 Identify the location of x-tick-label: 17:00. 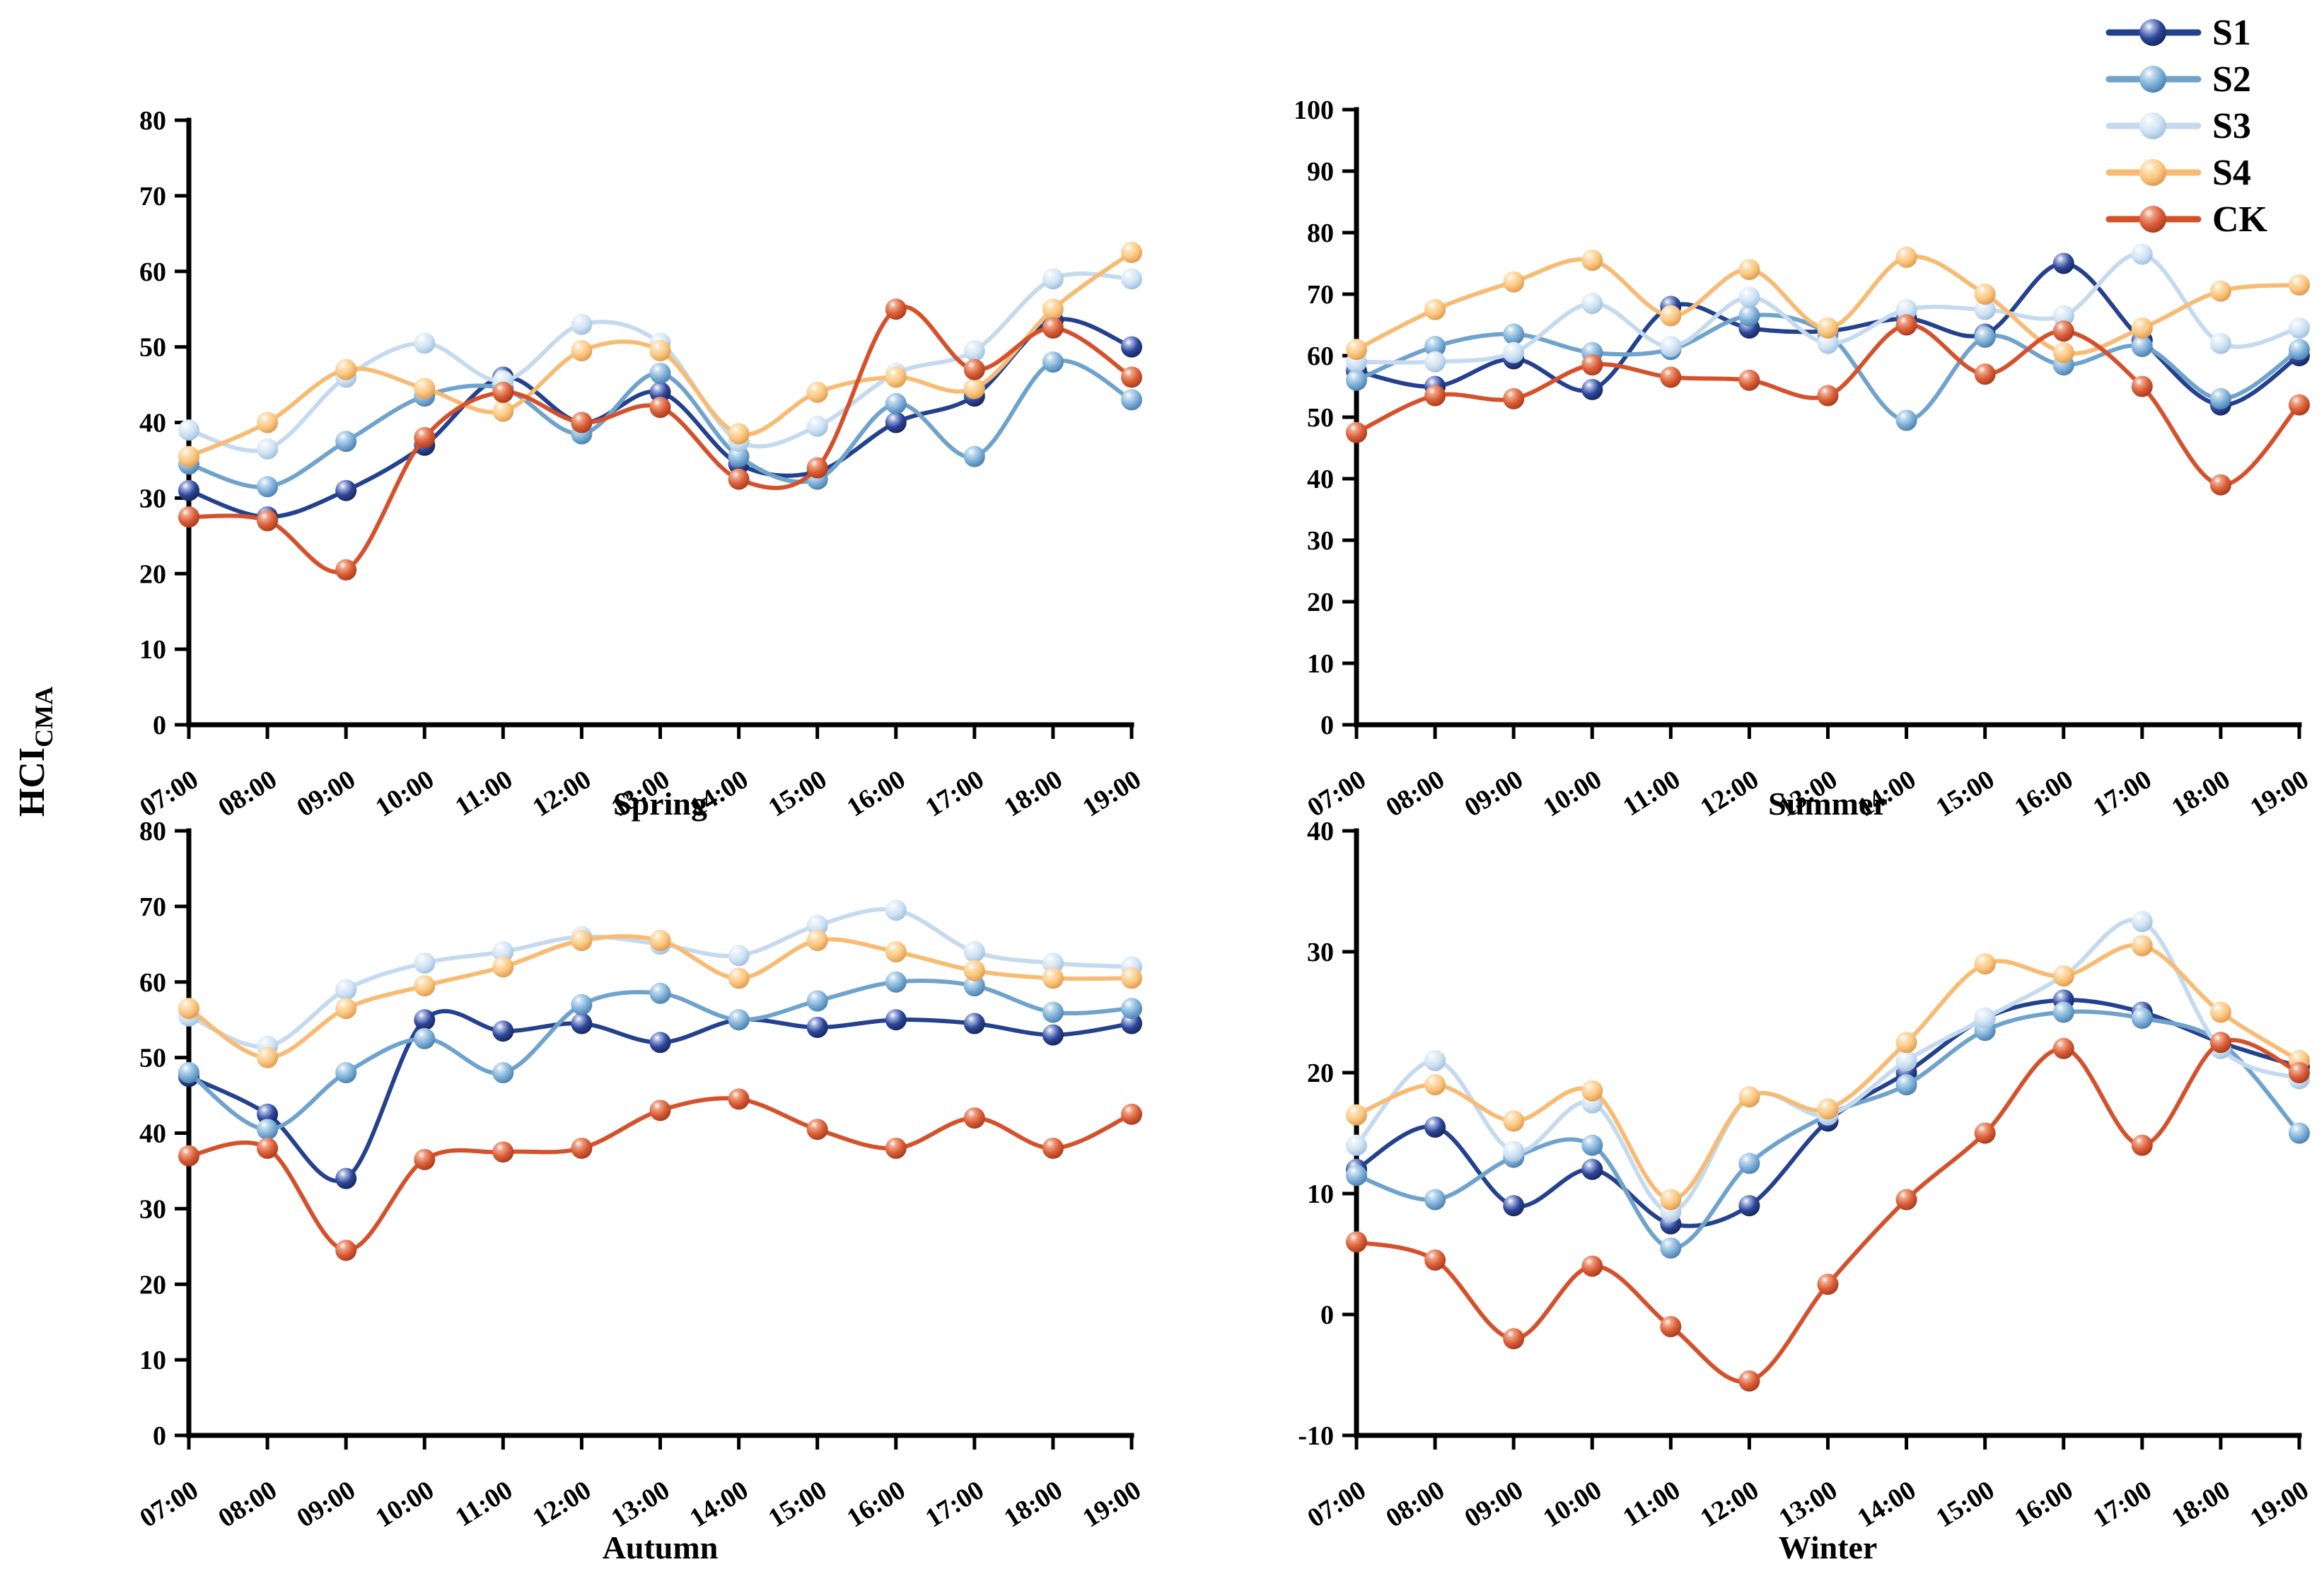
(2122, 793).